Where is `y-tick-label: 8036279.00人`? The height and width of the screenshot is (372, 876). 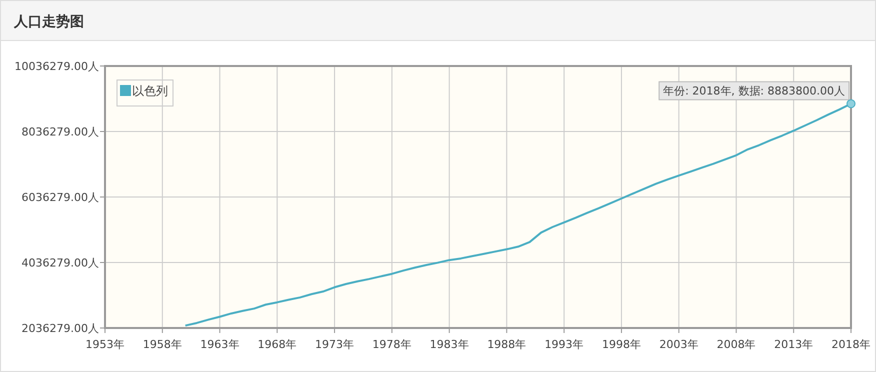 y-tick-label: 8036279.00人 is located at coordinates (60, 132).